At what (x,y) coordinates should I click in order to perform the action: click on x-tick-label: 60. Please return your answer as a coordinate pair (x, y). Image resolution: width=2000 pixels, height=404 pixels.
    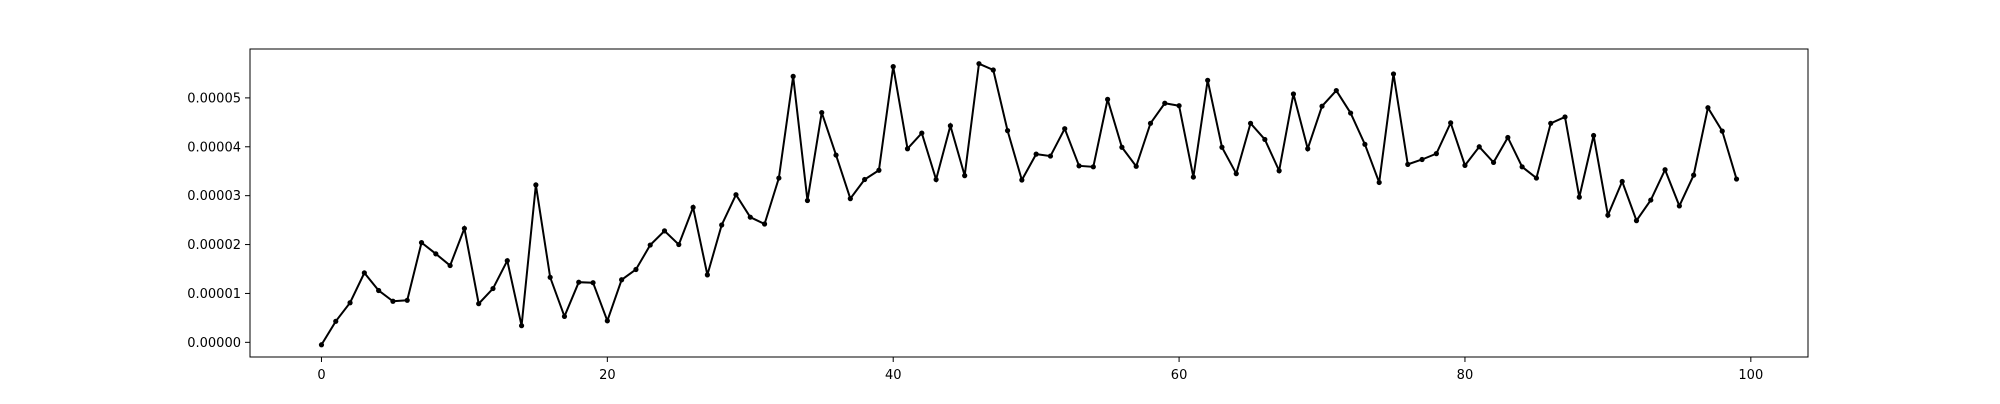
    Looking at the image, I should click on (1179, 375).